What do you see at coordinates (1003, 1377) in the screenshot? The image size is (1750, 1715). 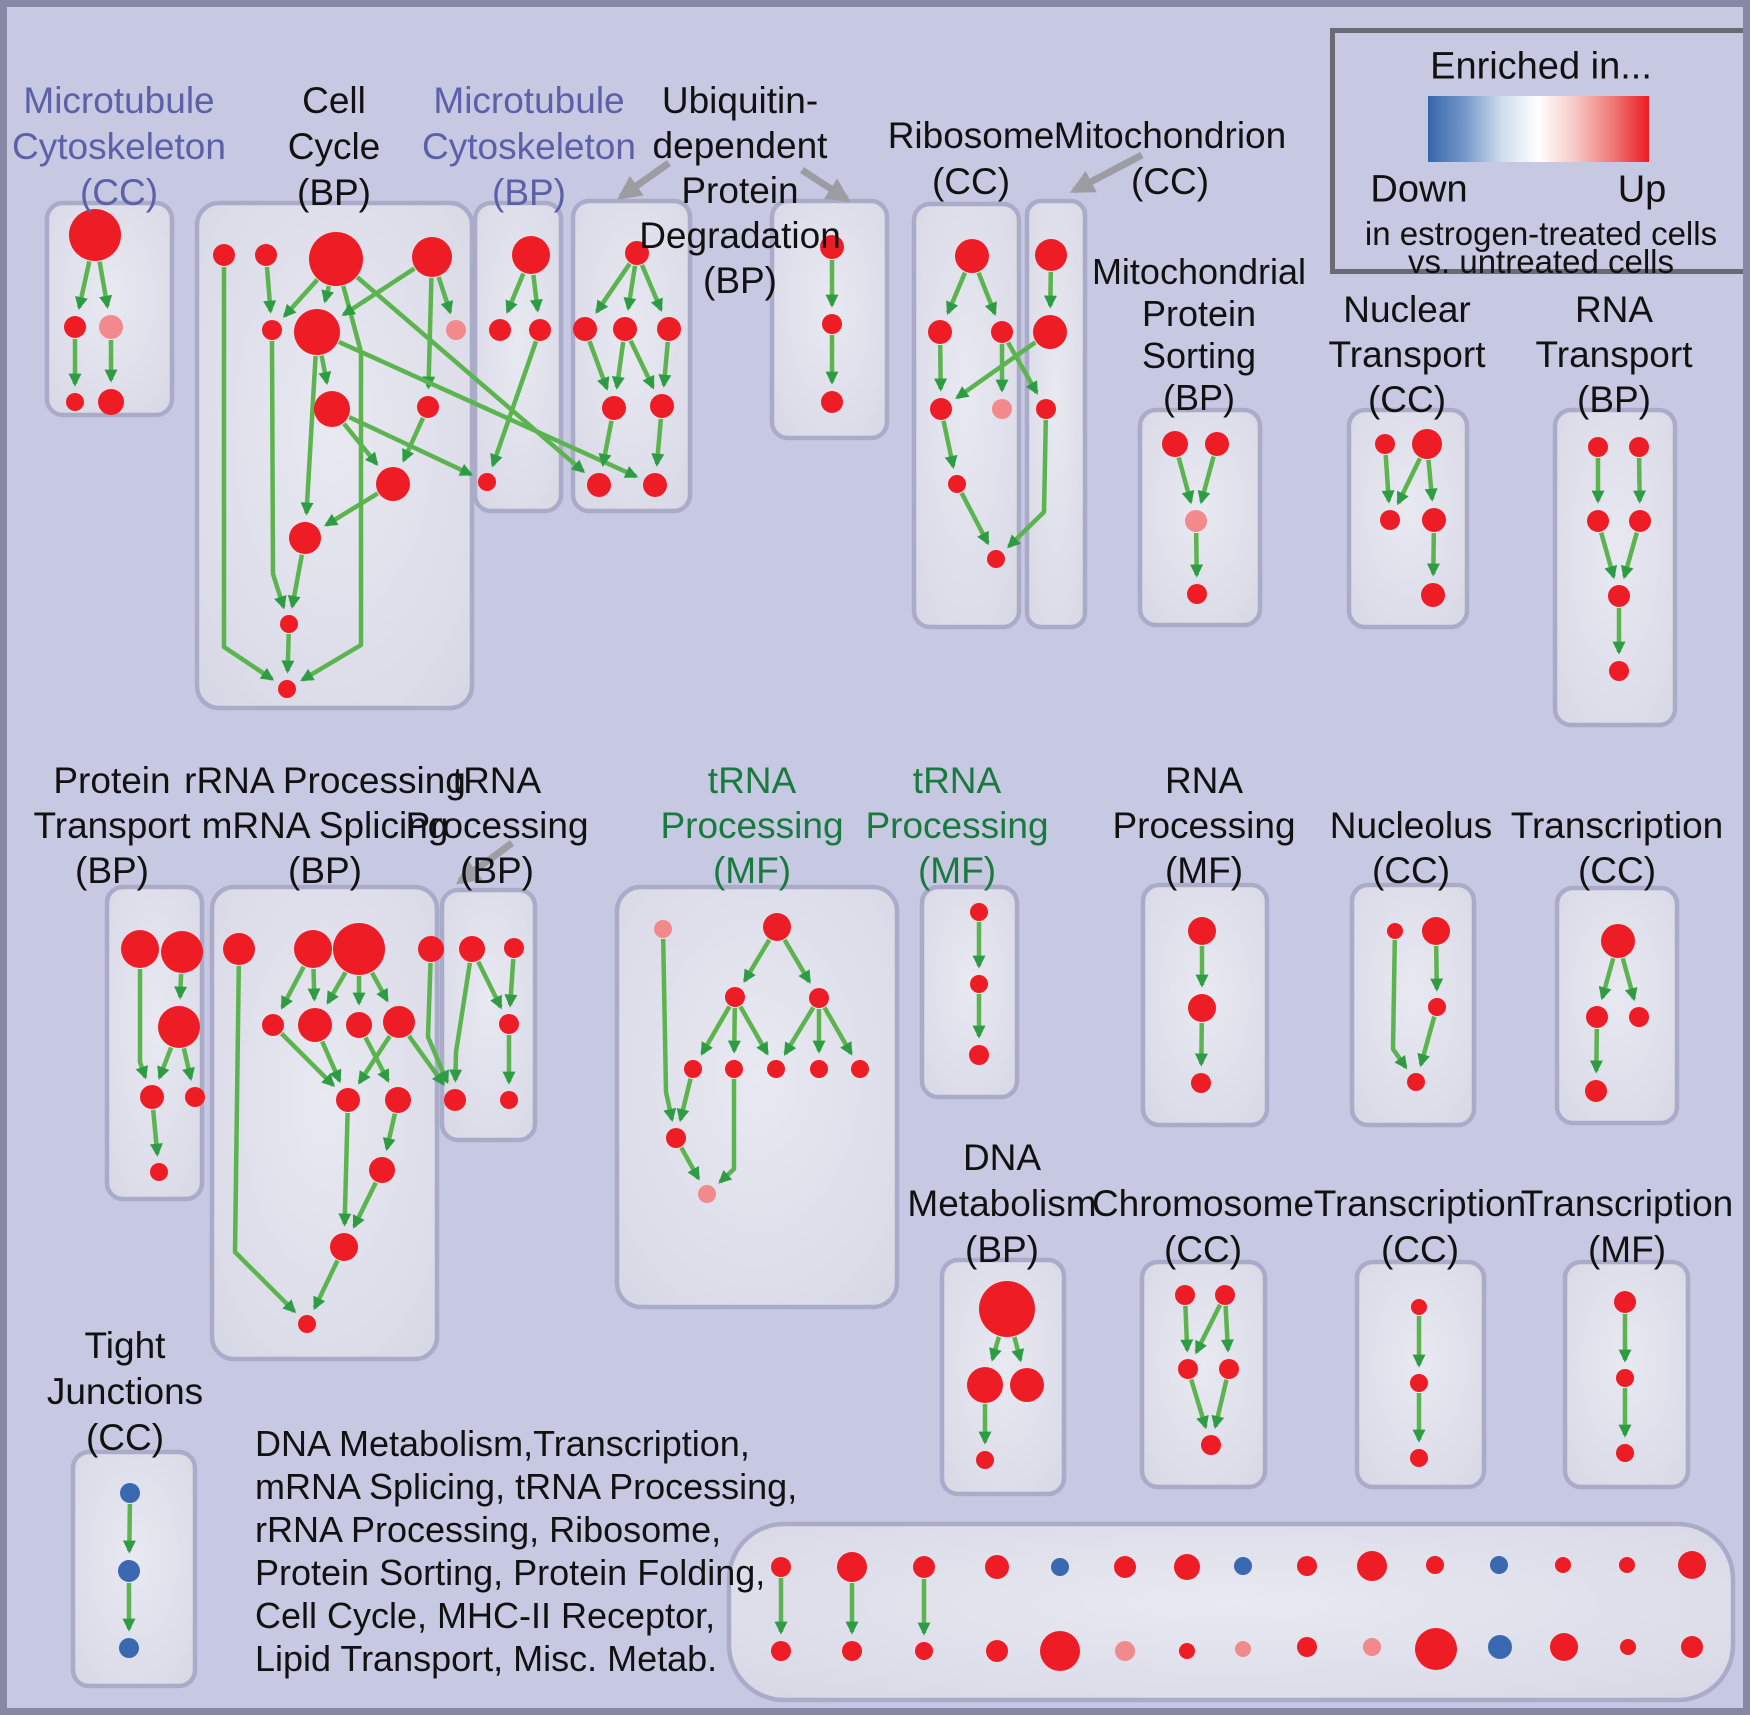 I see `cluster-box-dna` at bounding box center [1003, 1377].